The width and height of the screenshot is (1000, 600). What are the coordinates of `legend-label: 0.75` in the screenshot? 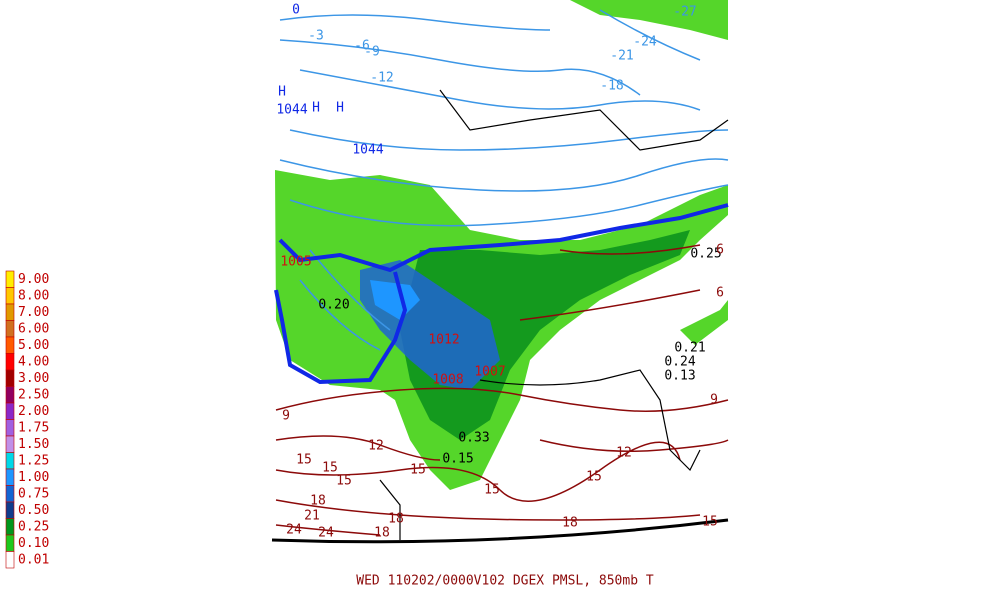 It's located at (33, 493).